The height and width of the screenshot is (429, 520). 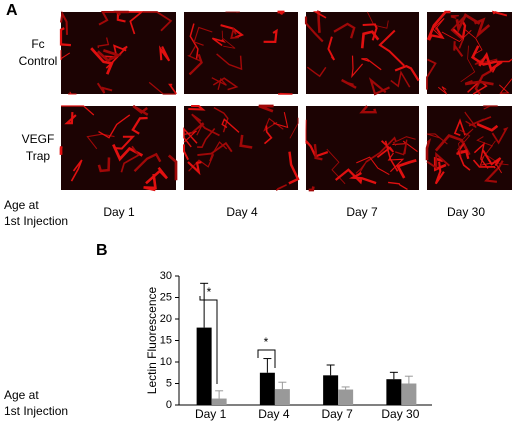 I want to click on panel-label: B, so click(x=102, y=250).